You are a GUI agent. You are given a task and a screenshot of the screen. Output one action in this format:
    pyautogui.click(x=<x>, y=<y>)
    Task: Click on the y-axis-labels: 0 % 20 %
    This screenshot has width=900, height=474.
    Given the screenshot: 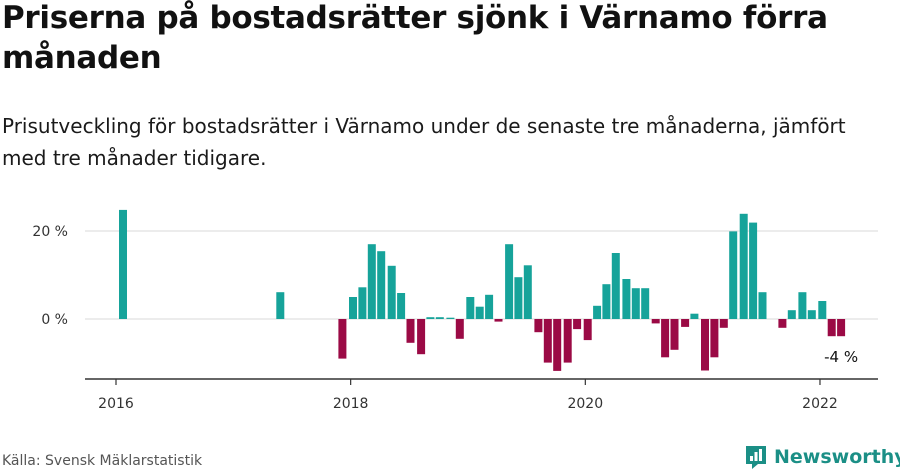 What is the action you would take?
    pyautogui.click(x=50, y=276)
    